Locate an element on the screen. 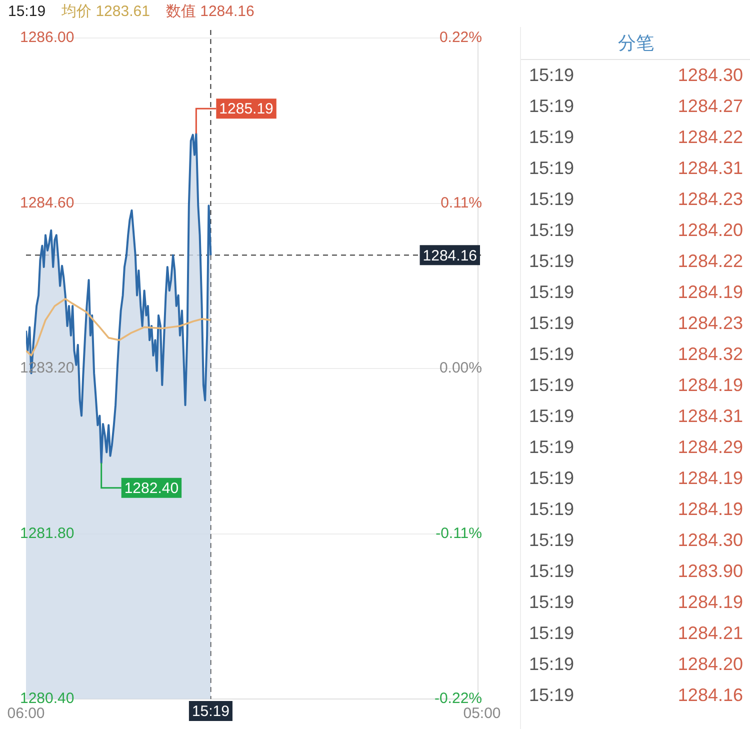 This screenshot has width=750, height=729. text: 1284.27 is located at coordinates (710, 106).